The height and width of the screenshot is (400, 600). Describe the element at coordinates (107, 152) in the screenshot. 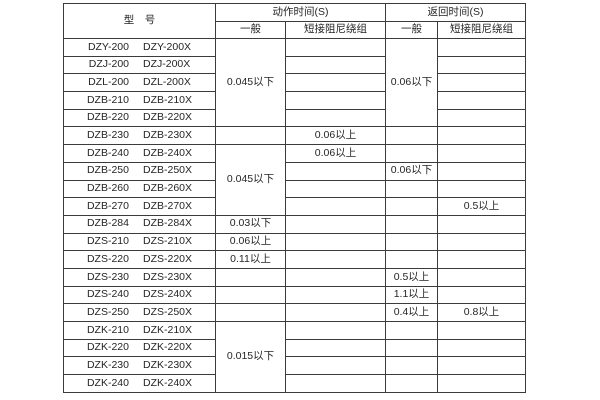

I see `model-name: DZB-240` at that location.